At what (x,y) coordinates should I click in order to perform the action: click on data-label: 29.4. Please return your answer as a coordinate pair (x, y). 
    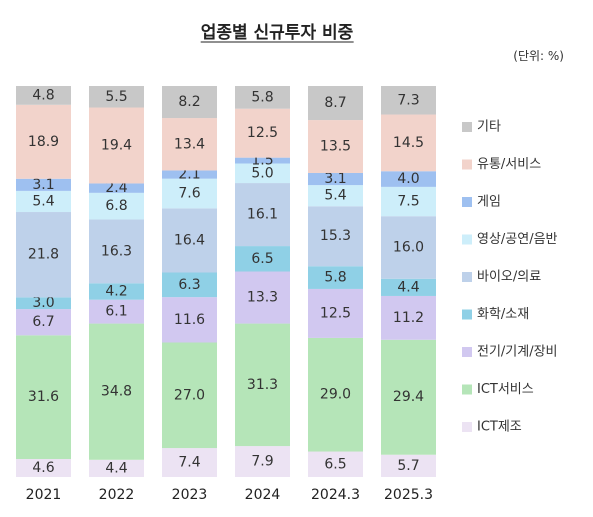
    Looking at the image, I should click on (408, 397).